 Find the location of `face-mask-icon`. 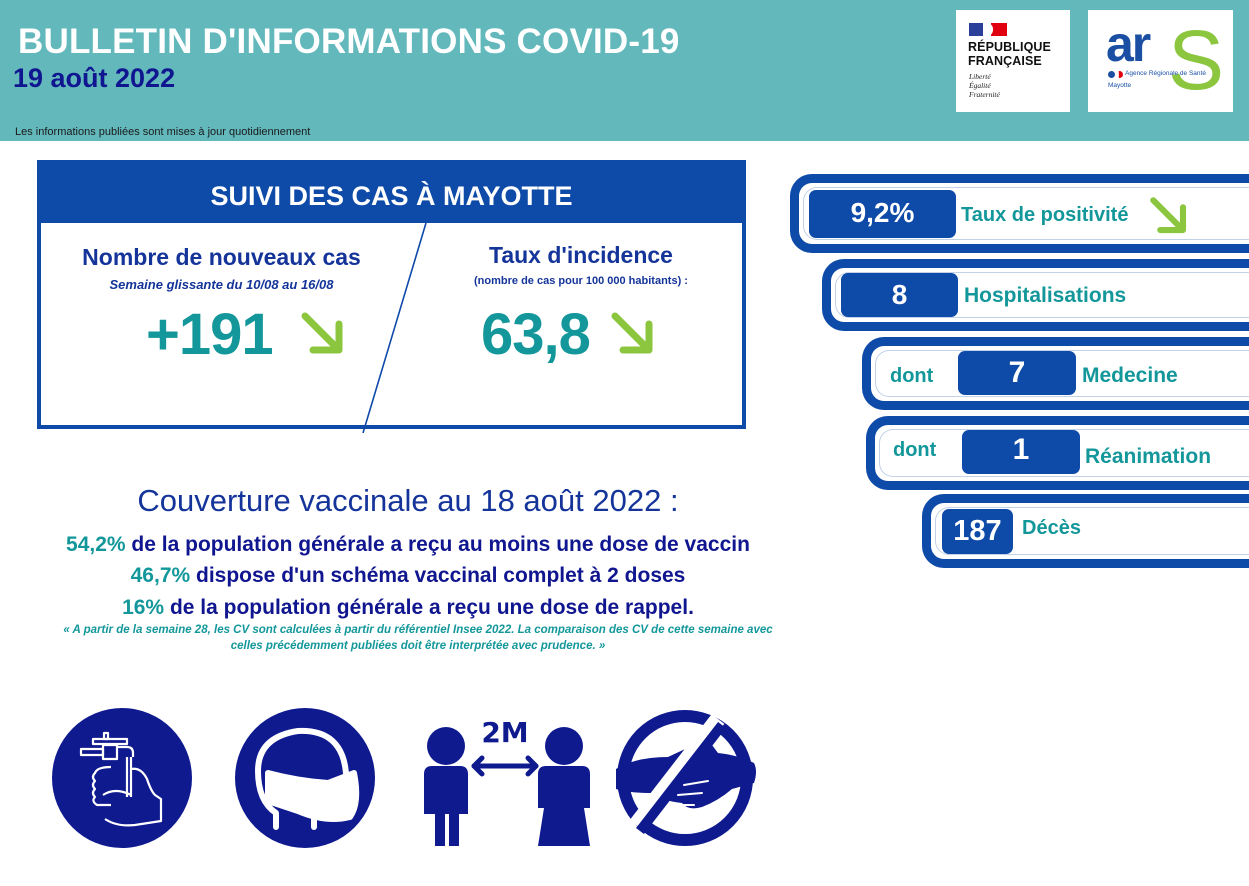

face-mask-icon is located at coordinates (305, 778).